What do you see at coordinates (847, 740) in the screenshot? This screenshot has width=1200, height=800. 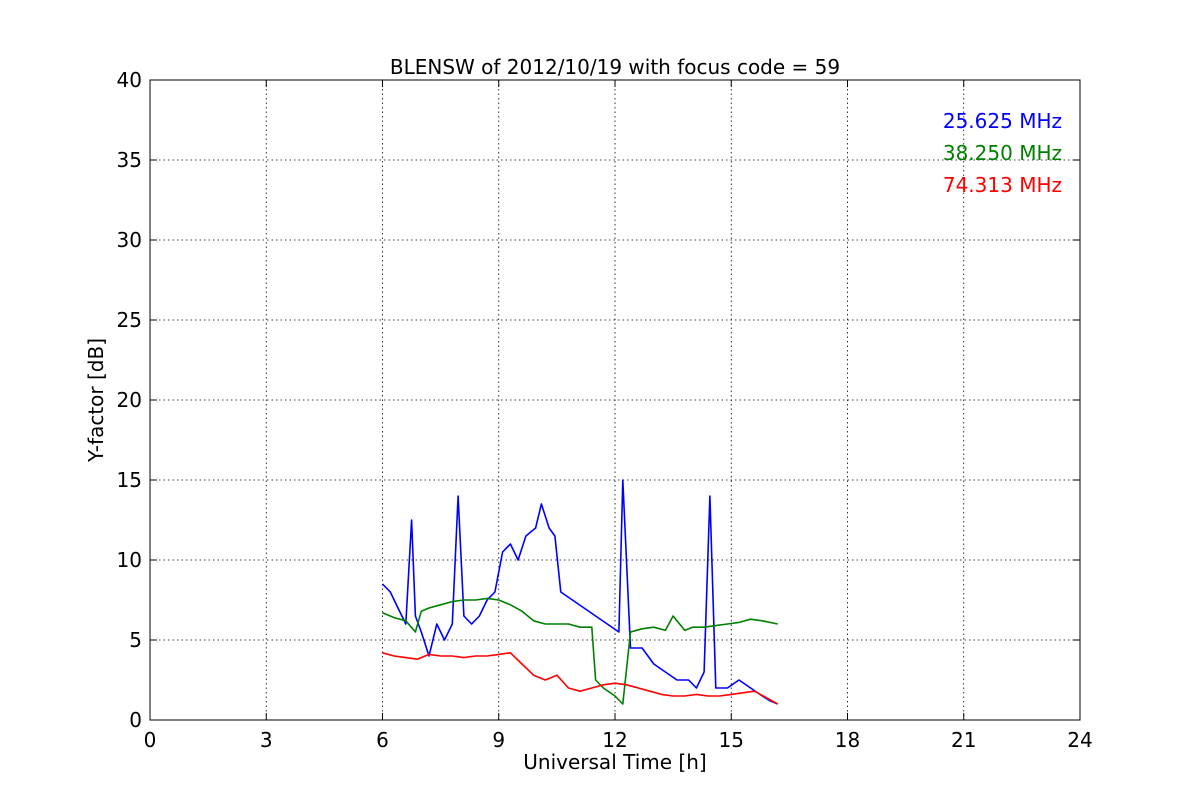 I see `x-tick-label: 18` at bounding box center [847, 740].